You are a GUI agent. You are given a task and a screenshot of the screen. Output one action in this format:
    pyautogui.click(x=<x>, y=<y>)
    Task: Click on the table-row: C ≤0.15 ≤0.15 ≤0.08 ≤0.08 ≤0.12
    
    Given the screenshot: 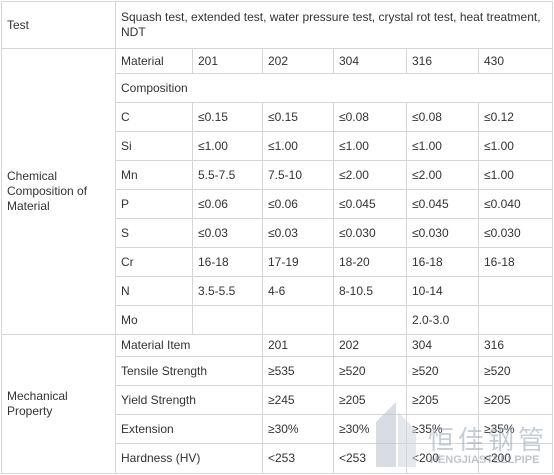 What is the action you would take?
    pyautogui.click(x=278, y=117)
    